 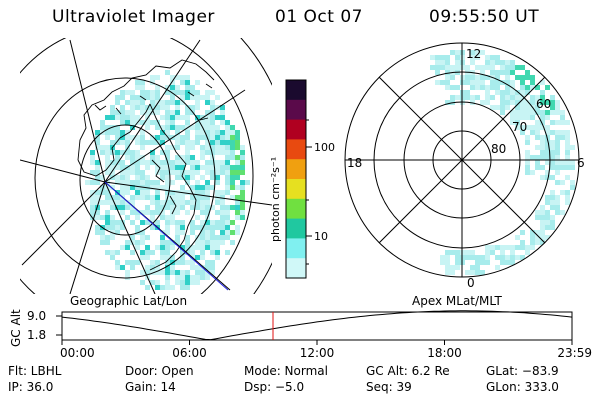 I want to click on observation-date: 01 Oct 07, so click(x=319, y=17).